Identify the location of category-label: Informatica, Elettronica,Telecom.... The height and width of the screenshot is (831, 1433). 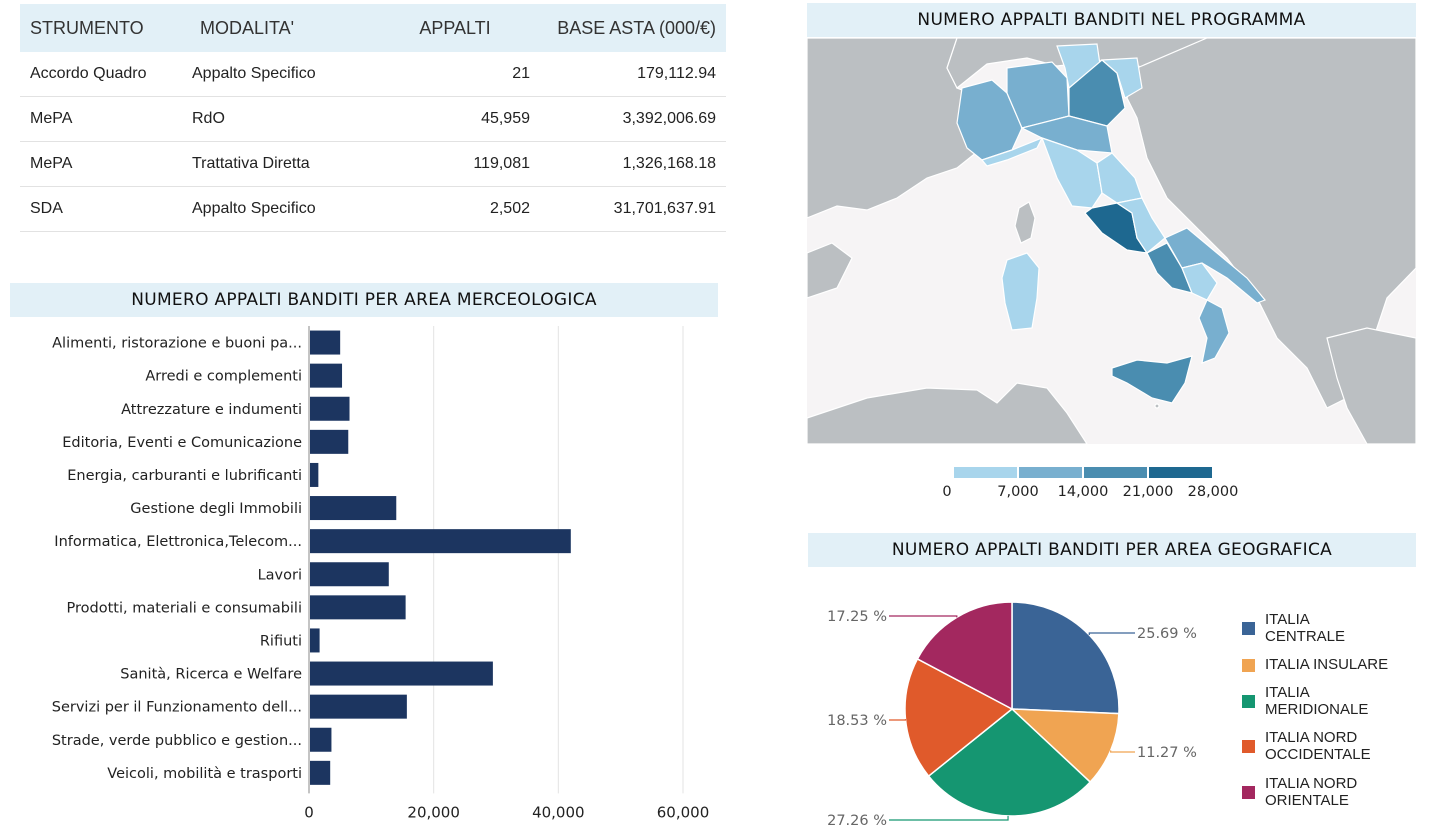
(178, 542).